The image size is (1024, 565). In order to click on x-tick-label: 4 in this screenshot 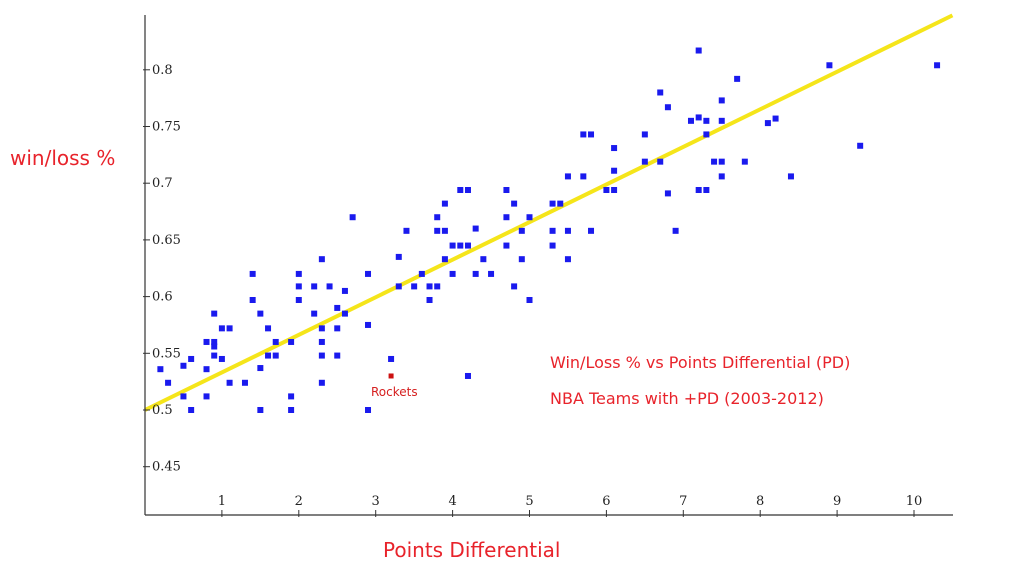, I will do `click(452, 501)`.